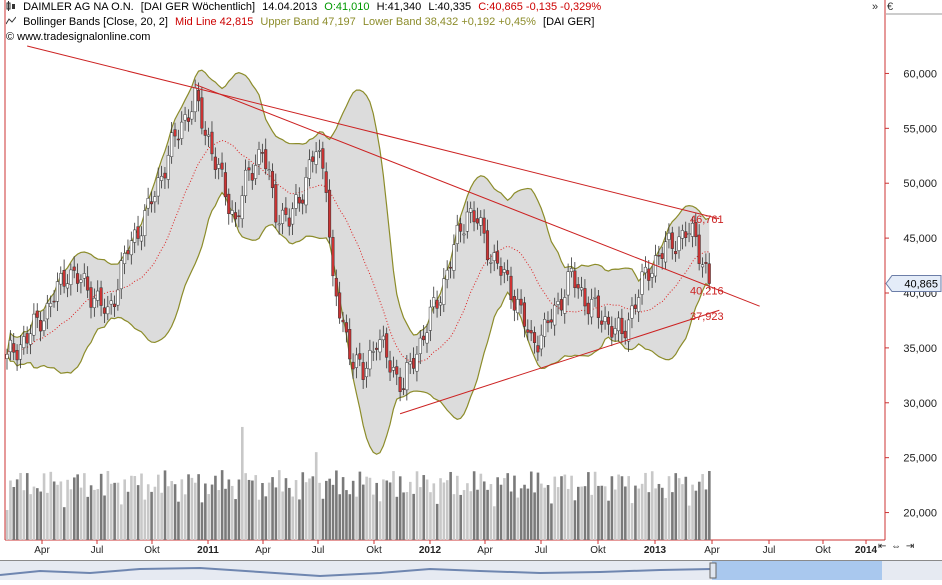 This screenshot has height=585, width=942. Describe the element at coordinates (208, 550) in the screenshot. I see `x-tick-label: 2011` at that location.